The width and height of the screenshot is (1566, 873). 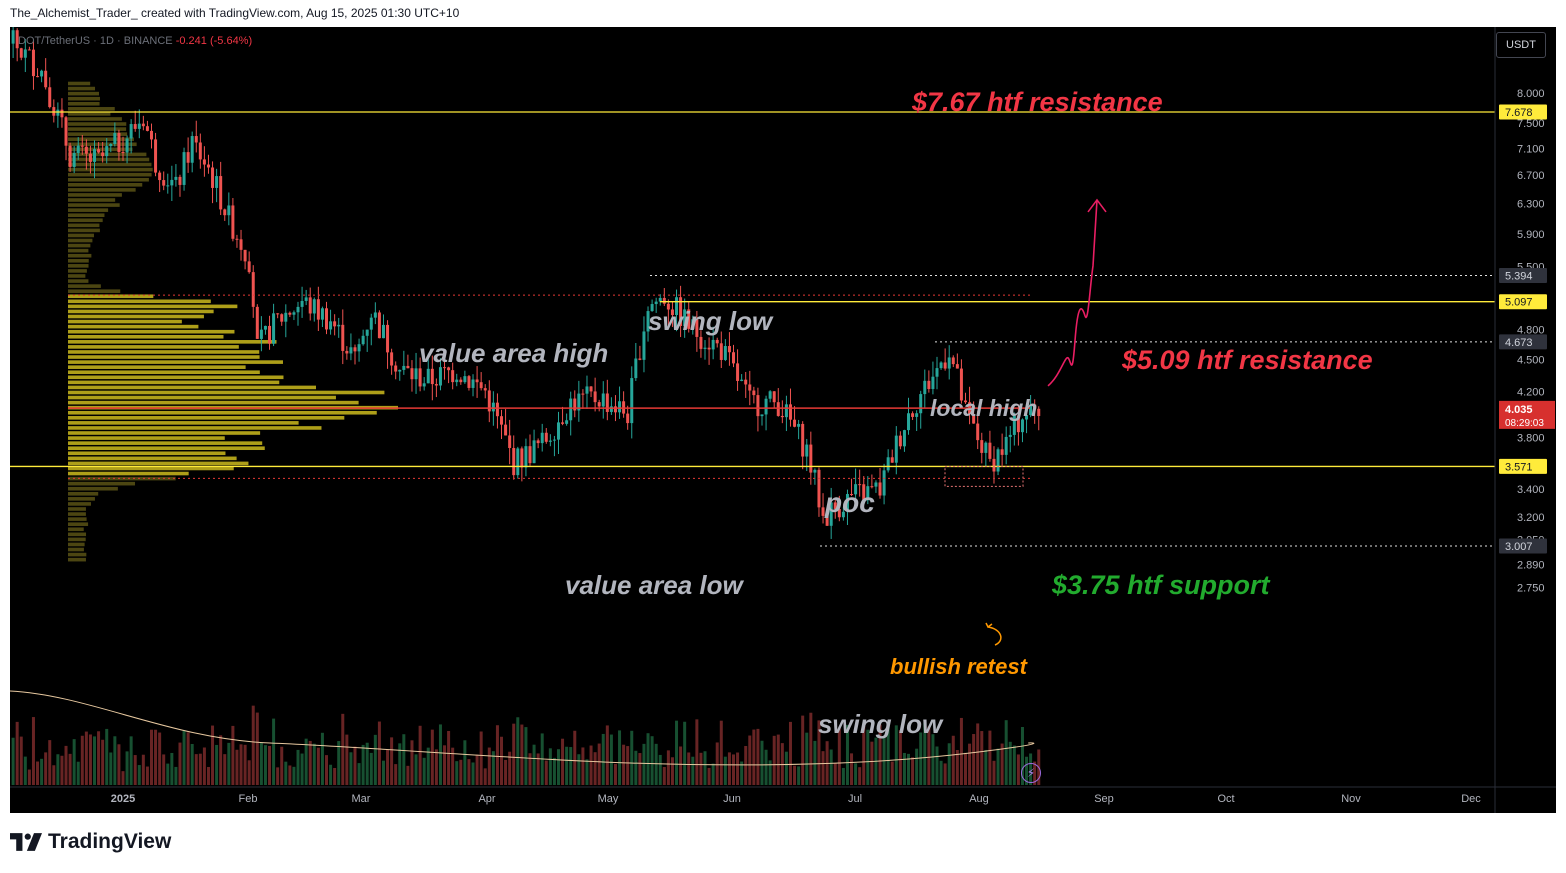 I want to click on lightning-icon: ⚡, so click(x=1031, y=773).